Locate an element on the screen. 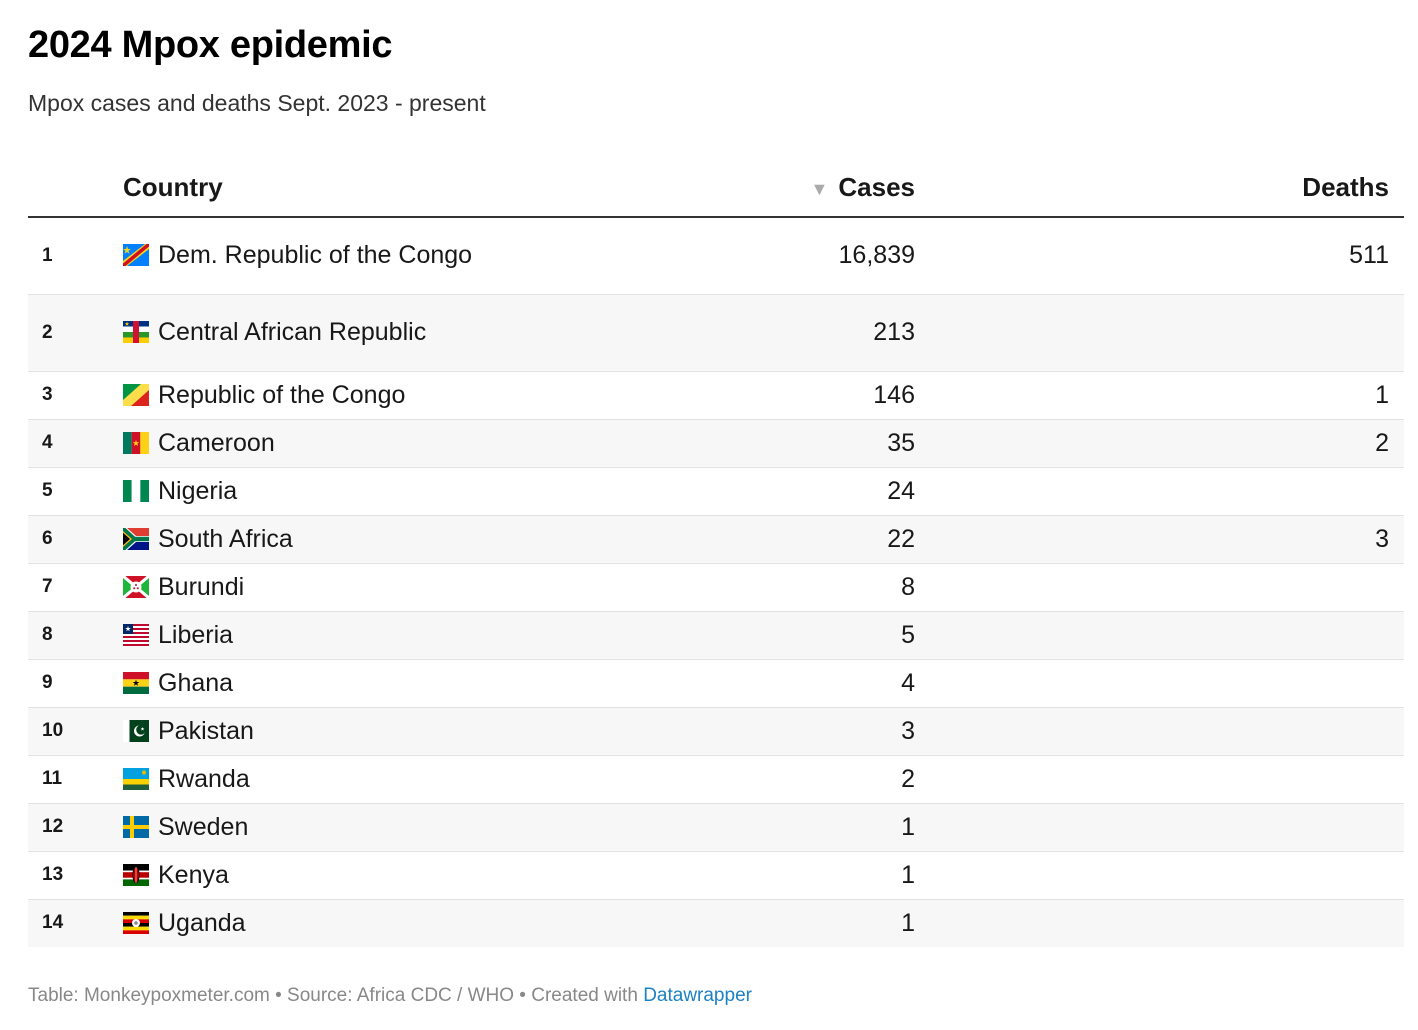  cases-column-header: ▼ Cases is located at coordinates (719, 188).